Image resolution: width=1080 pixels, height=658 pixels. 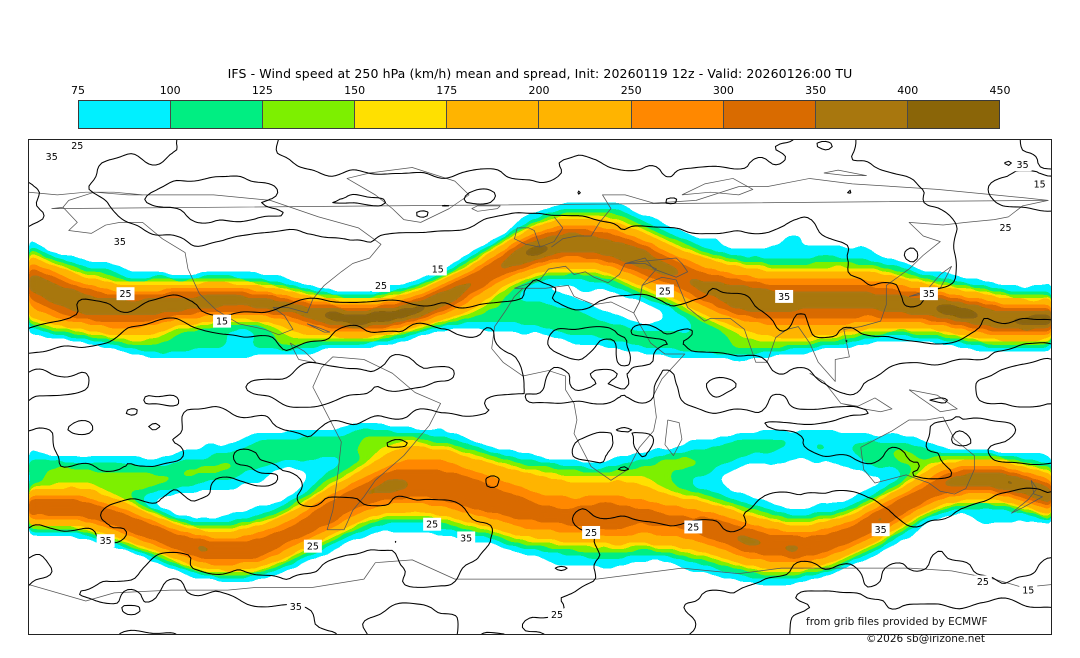 I want to click on colorbar-tick-labels: 75 100 125 150 175 200 250 300 350 400 450, so click(x=539, y=92).